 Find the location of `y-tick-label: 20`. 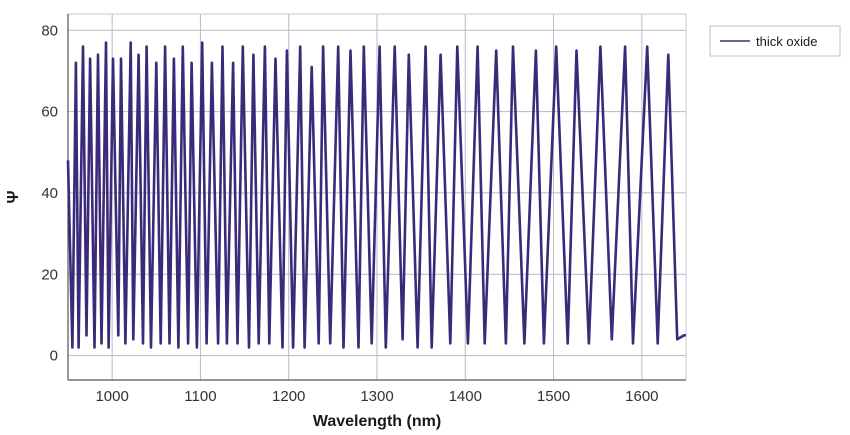

y-tick-label: 20 is located at coordinates (49, 274).